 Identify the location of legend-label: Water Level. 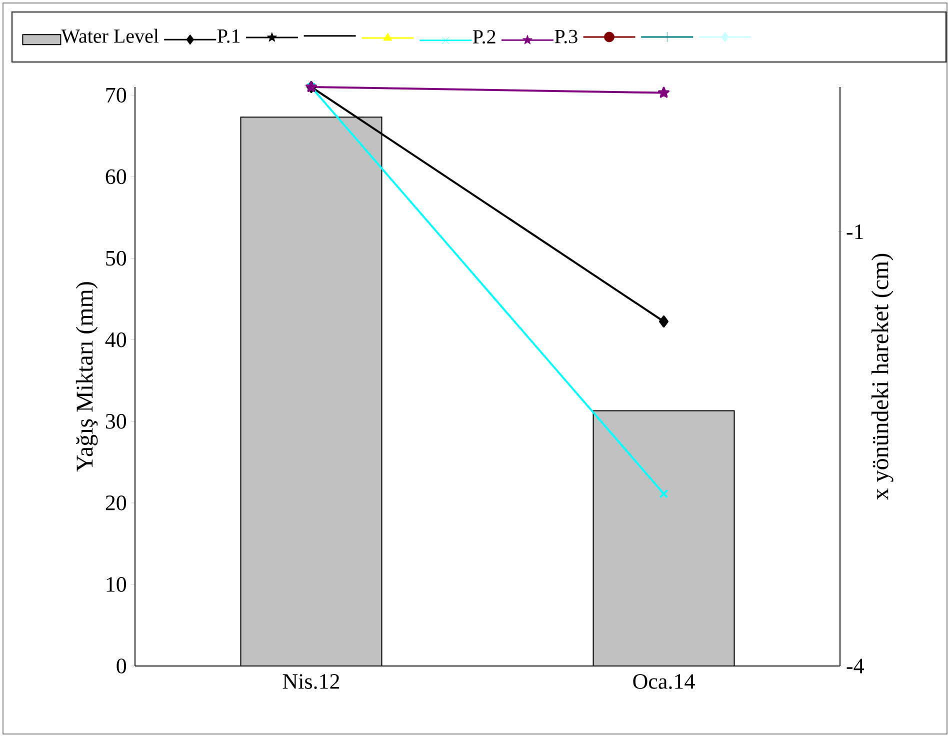
(110, 35).